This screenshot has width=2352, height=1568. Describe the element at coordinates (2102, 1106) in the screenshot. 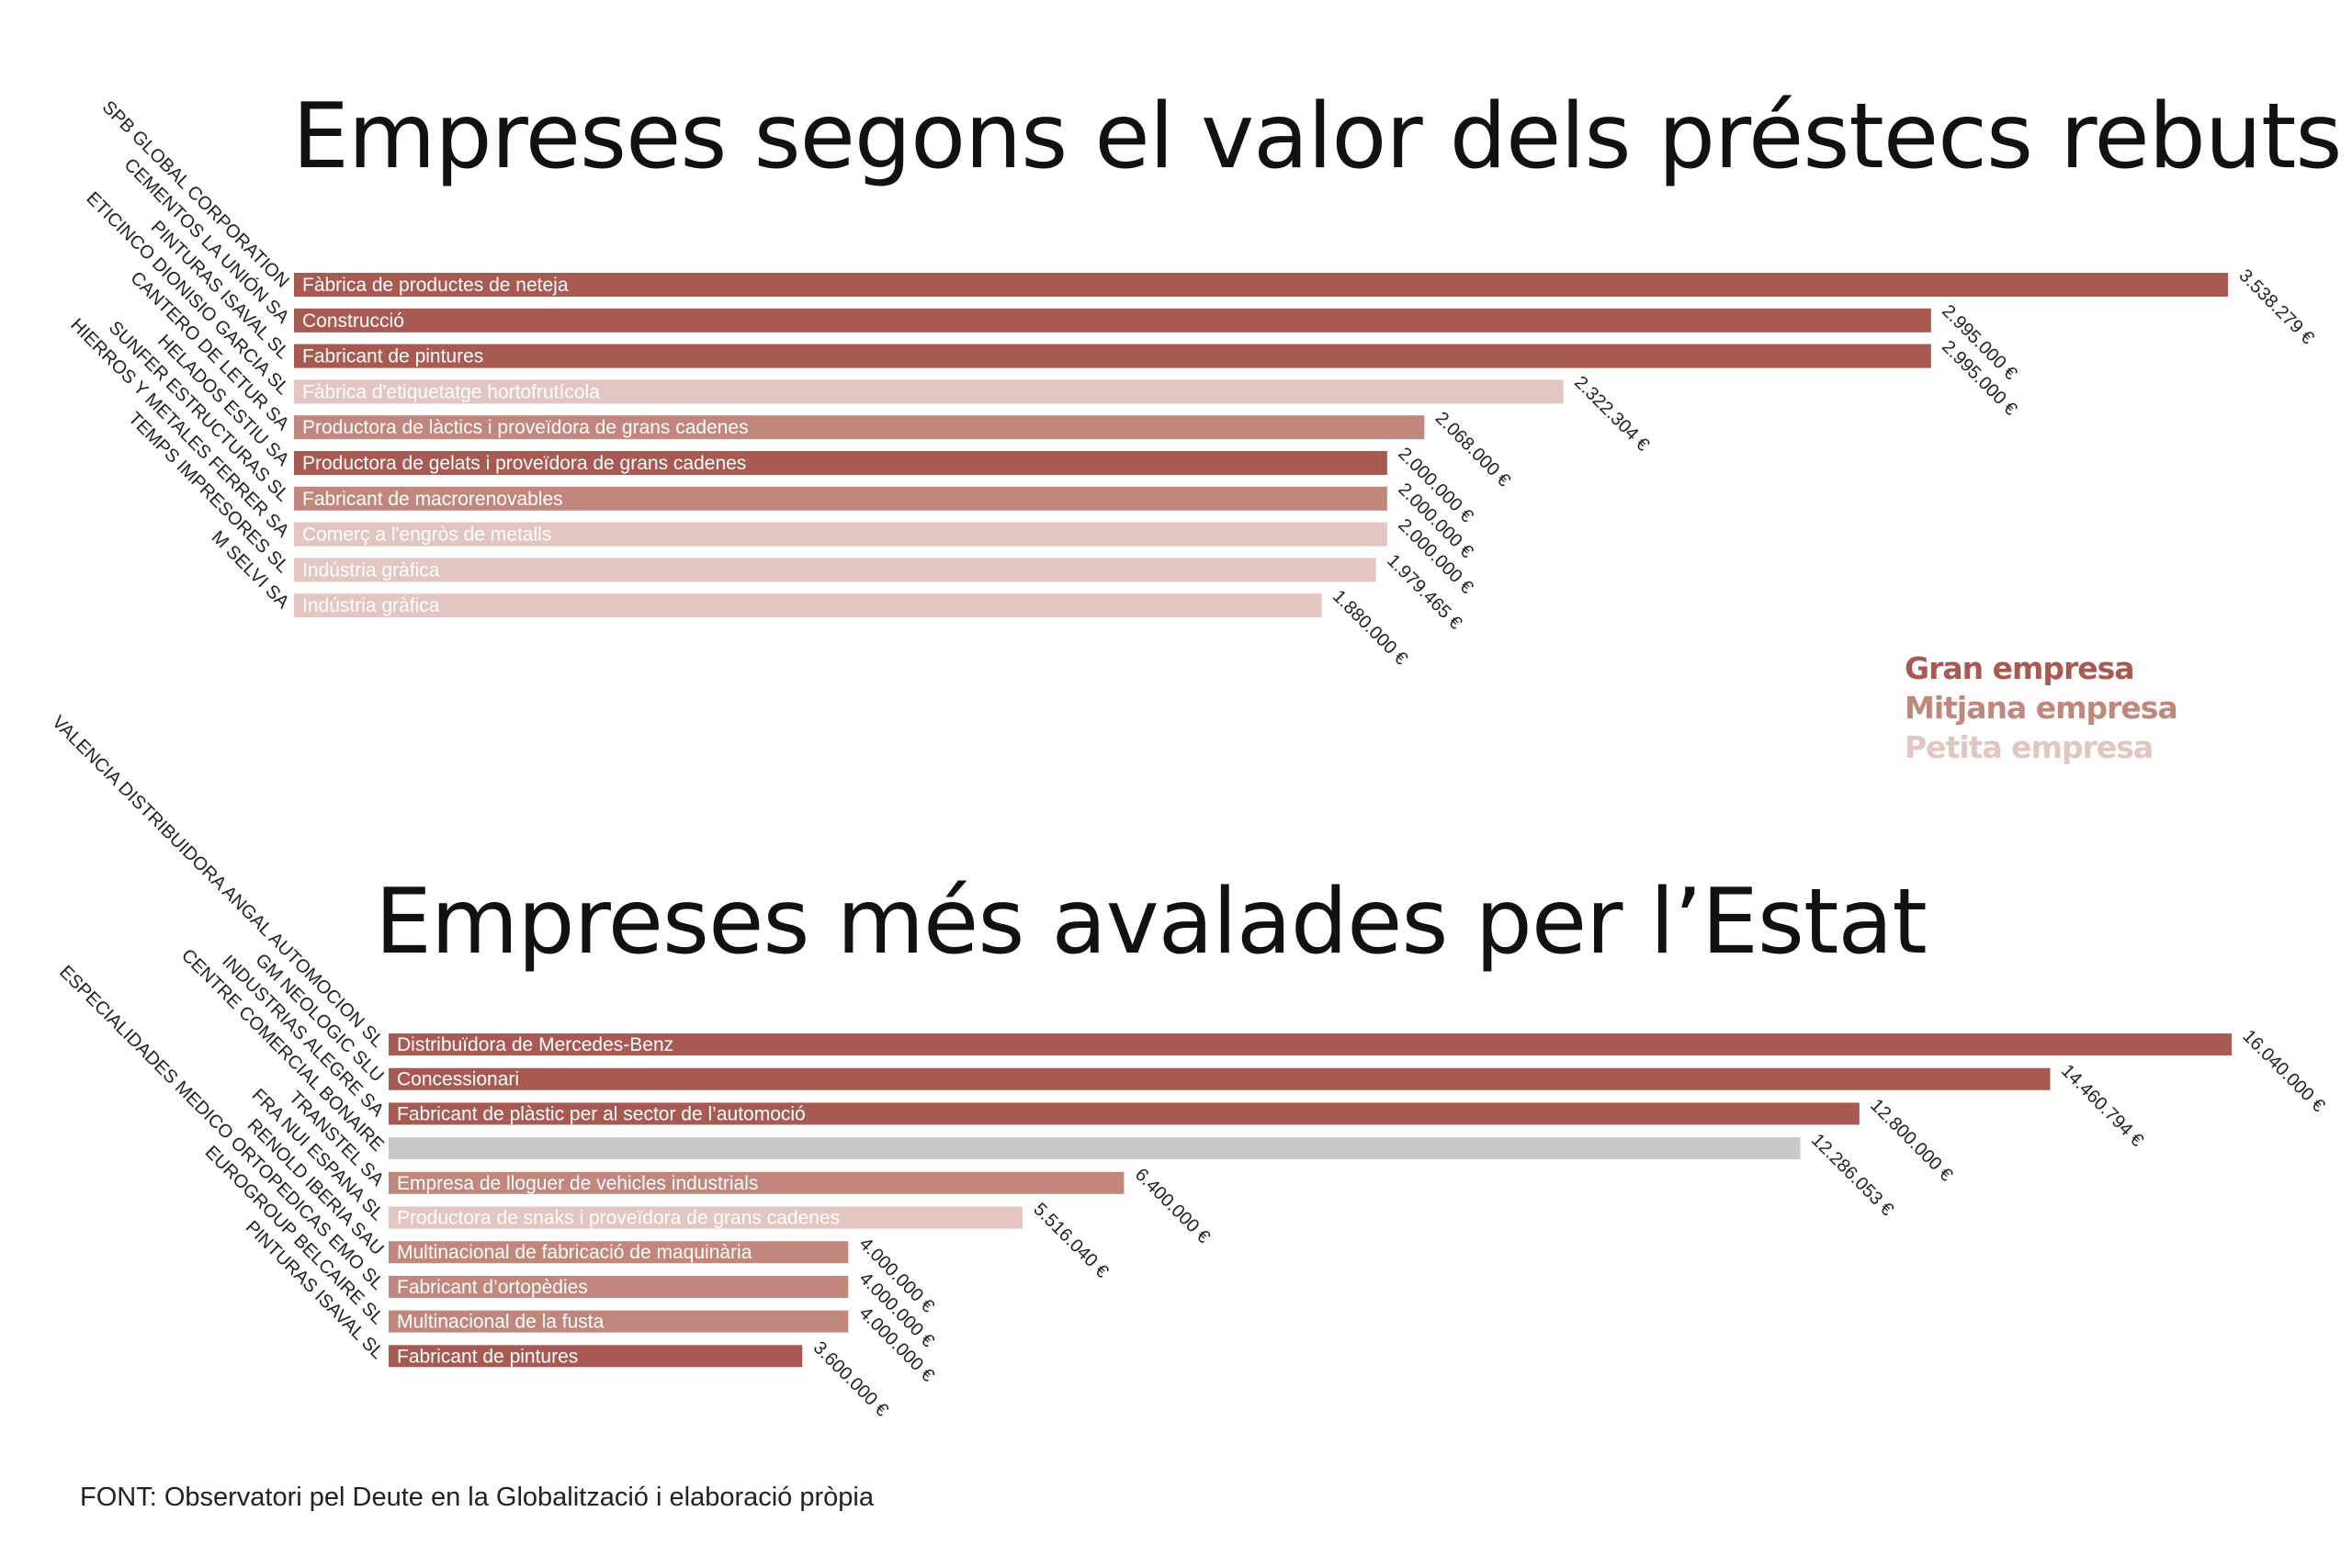

I see `value-label: 14.460.794 €` at that location.